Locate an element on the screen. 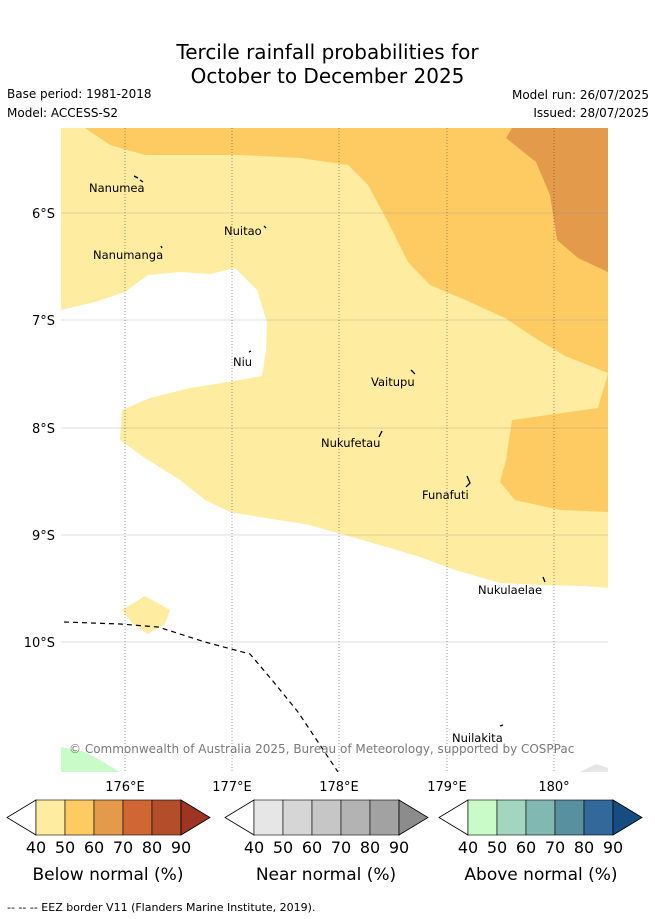  below-colorbar-over-triangle is located at coordinates (195, 817).